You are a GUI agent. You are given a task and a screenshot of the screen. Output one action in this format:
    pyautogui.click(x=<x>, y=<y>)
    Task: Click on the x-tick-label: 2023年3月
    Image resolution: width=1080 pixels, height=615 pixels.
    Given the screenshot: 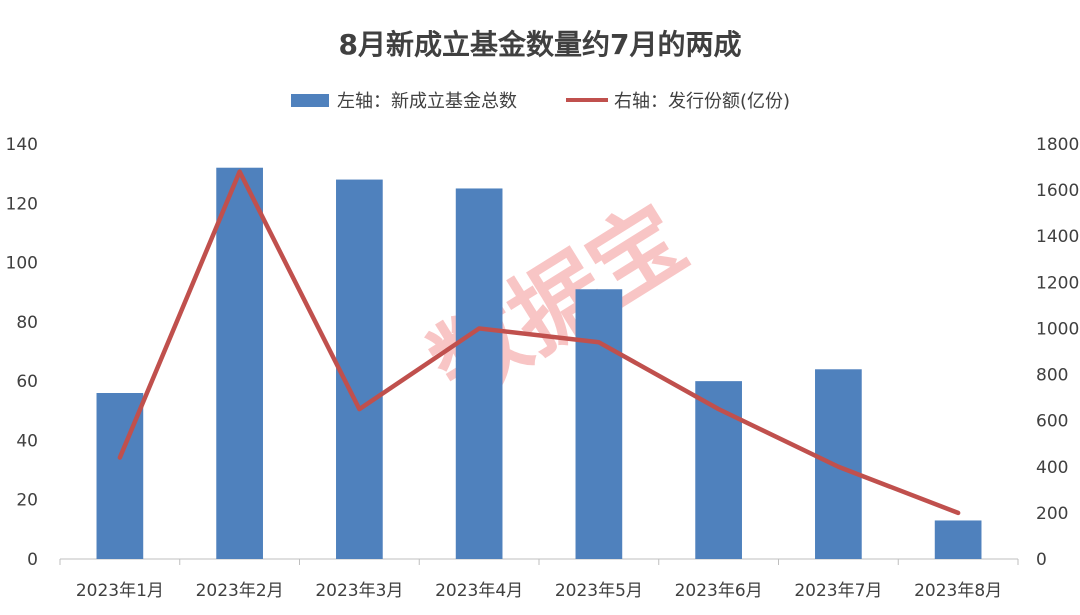 What is the action you would take?
    pyautogui.click(x=359, y=591)
    